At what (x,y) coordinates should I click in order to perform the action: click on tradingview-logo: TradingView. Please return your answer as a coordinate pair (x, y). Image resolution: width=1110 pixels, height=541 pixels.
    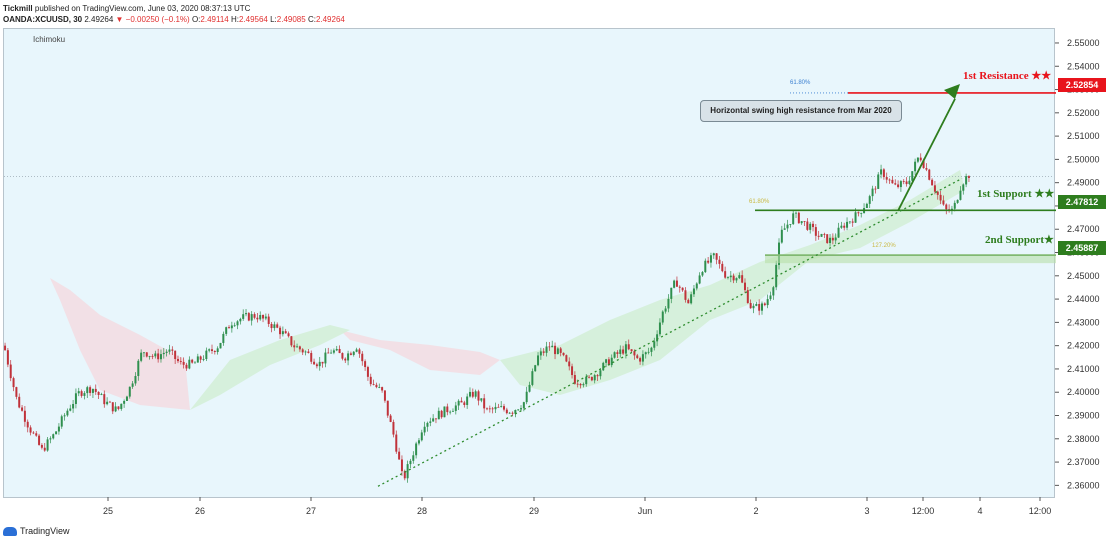
    Looking at the image, I should click on (36, 531).